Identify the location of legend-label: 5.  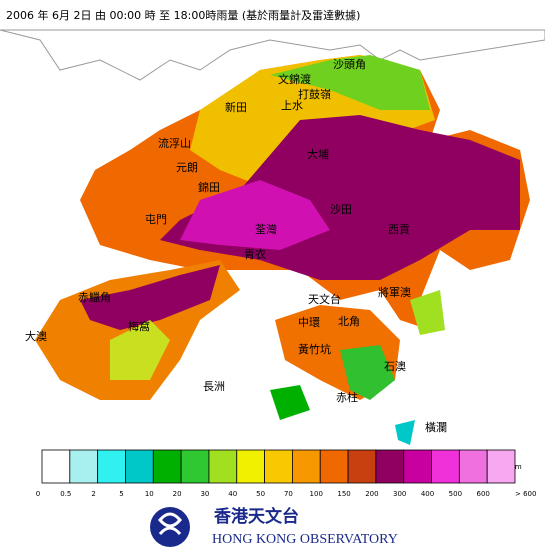
(121, 494).